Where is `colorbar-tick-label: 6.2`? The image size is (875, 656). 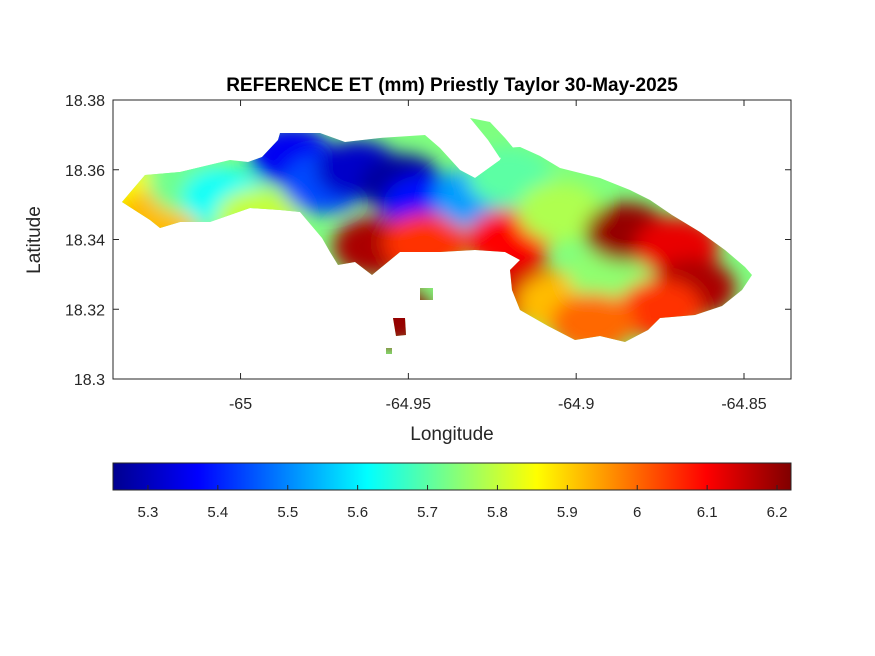 colorbar-tick-label: 6.2 is located at coordinates (777, 512).